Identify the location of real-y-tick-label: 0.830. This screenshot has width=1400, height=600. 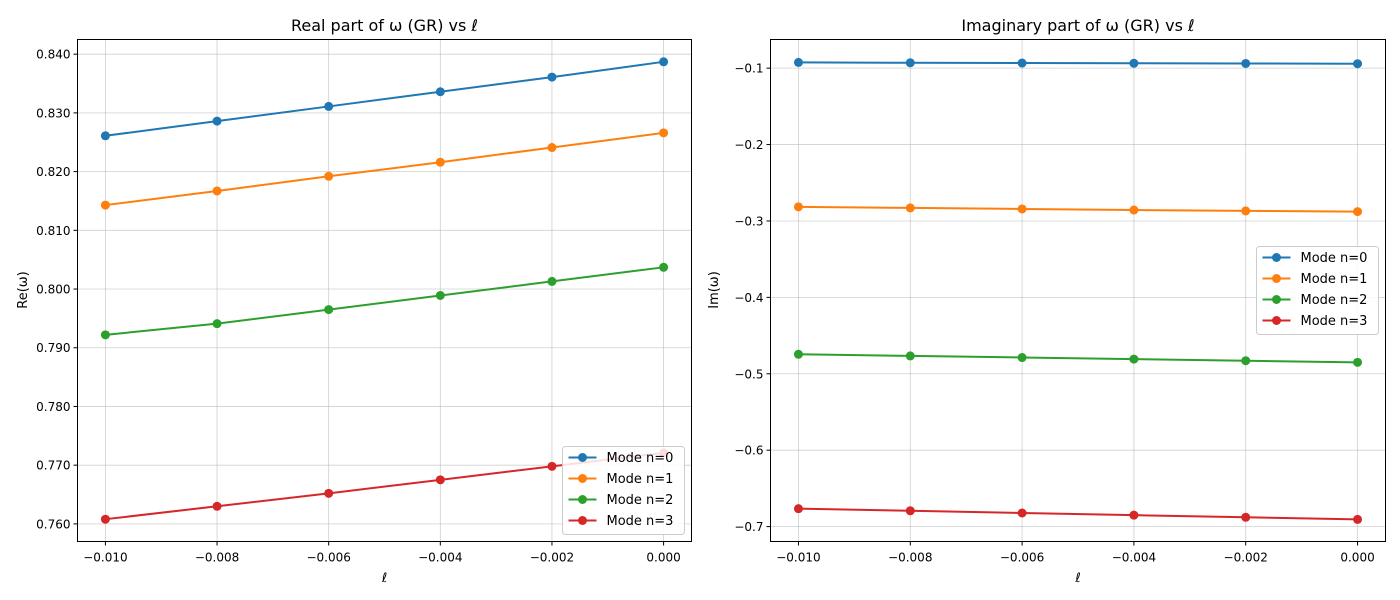
(53, 113).